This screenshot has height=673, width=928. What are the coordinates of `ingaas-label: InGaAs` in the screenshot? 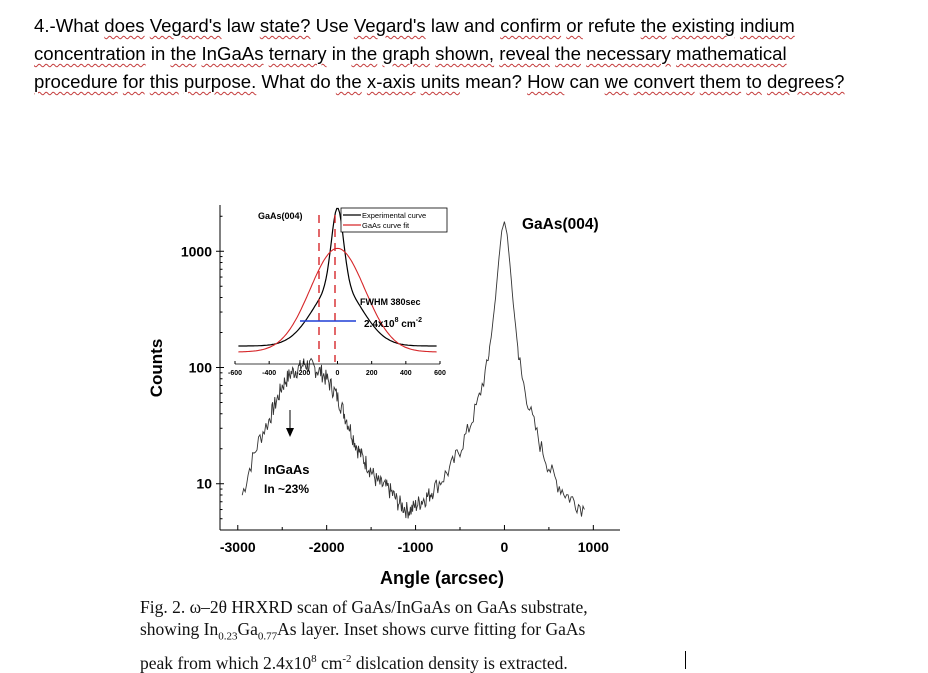 It's located at (287, 469).